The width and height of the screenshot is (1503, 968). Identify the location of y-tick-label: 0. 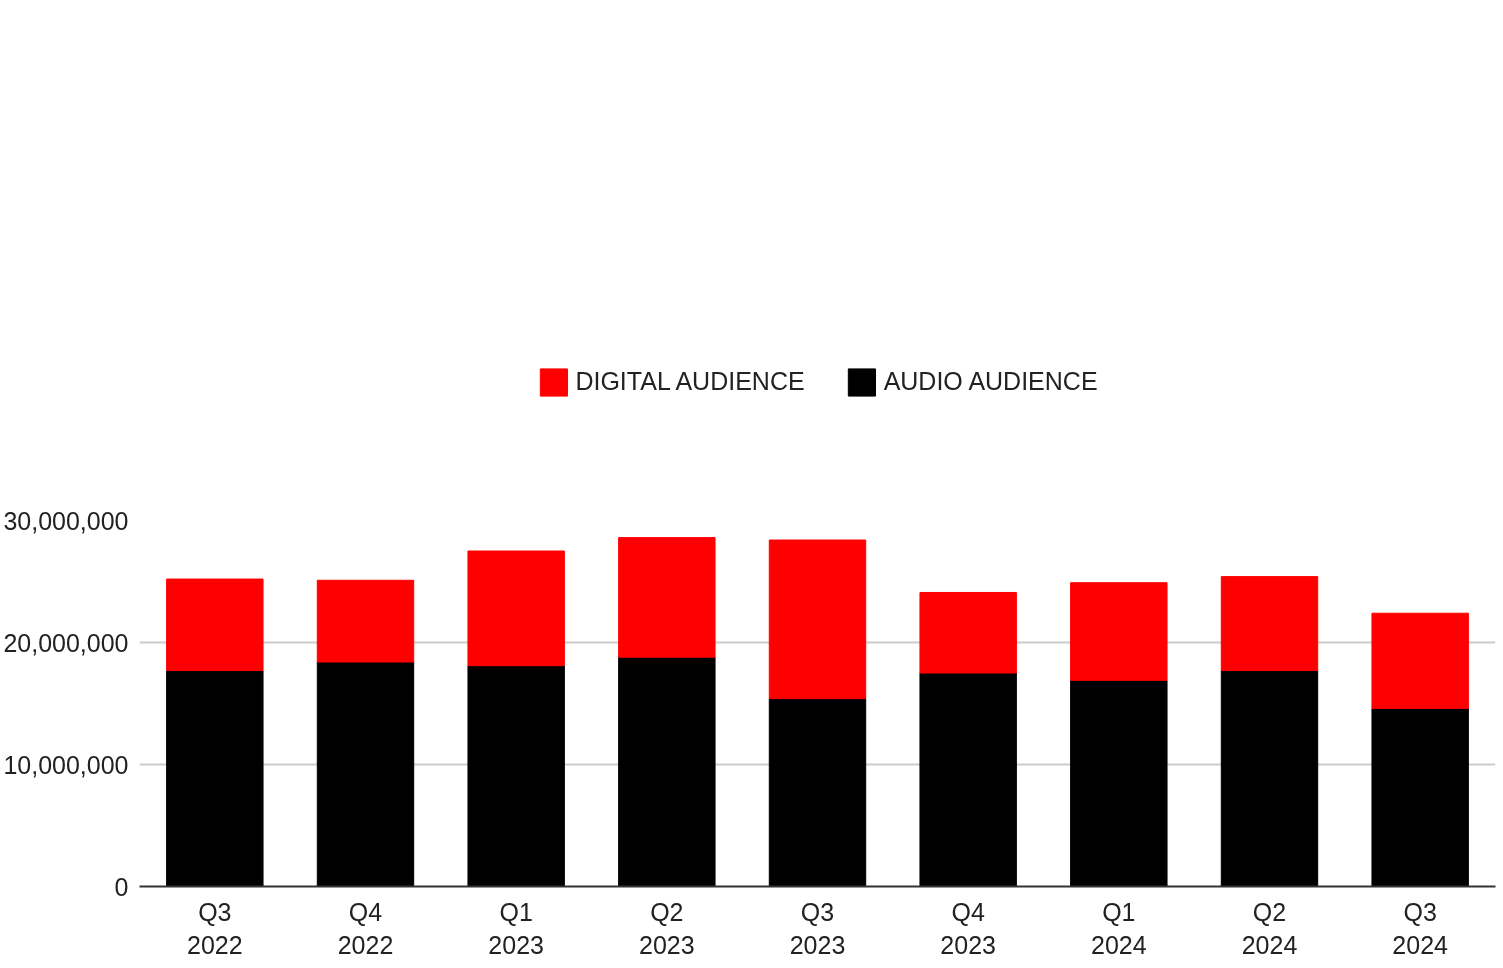
(121, 886).